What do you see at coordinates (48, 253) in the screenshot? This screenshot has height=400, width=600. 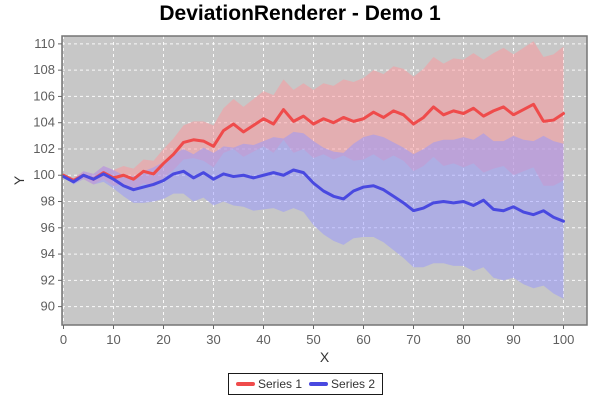 I see `y-tick-label: 94` at bounding box center [48, 253].